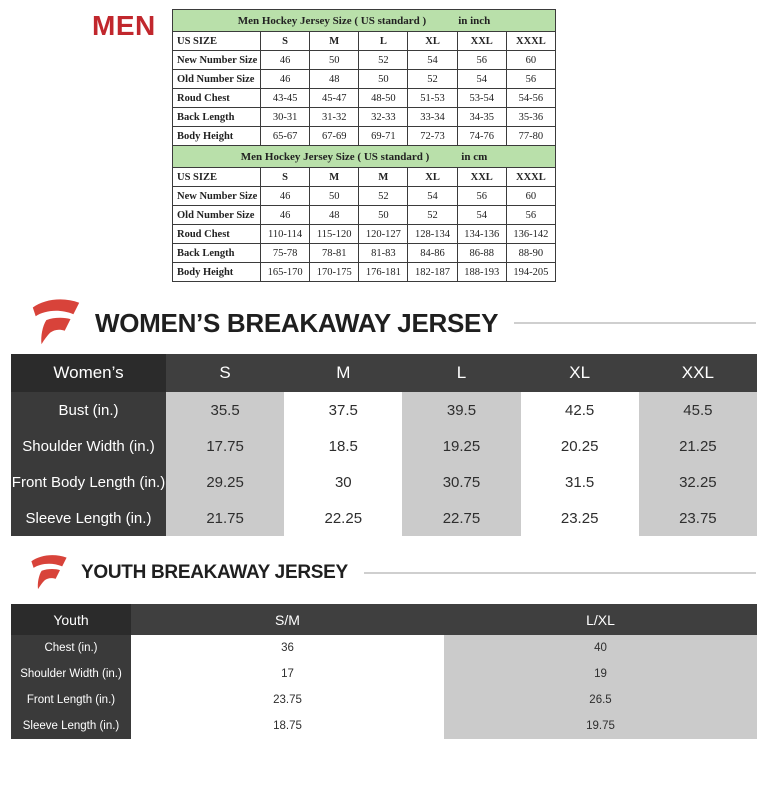 Image resolution: width=768 pixels, height=790 pixels. What do you see at coordinates (600, 726) in the screenshot?
I see `measurement-cell-value: 19.75` at bounding box center [600, 726].